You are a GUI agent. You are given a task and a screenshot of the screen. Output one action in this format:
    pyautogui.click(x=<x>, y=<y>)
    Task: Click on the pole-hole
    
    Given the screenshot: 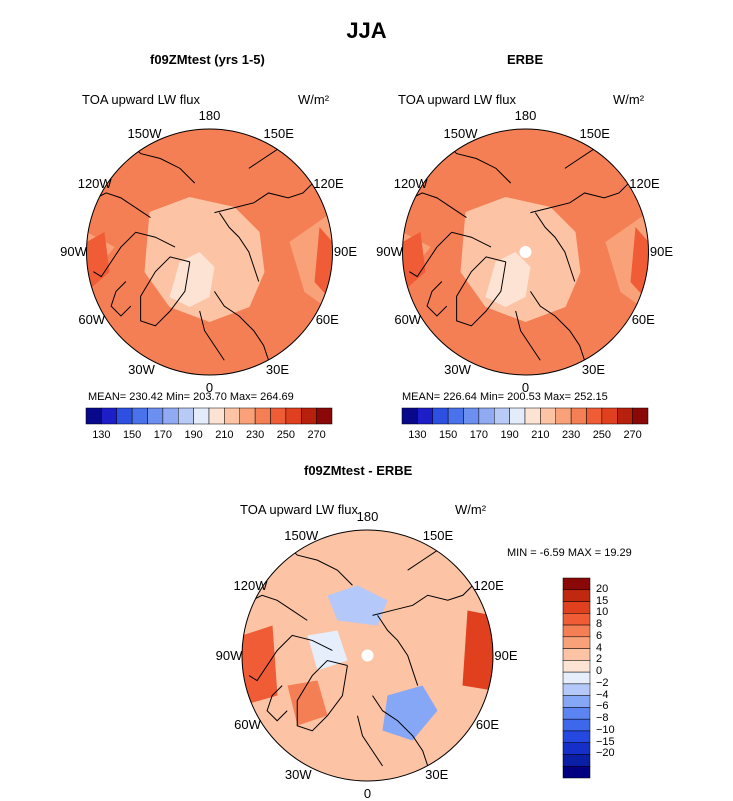 What is the action you would take?
    pyautogui.click(x=525, y=252)
    